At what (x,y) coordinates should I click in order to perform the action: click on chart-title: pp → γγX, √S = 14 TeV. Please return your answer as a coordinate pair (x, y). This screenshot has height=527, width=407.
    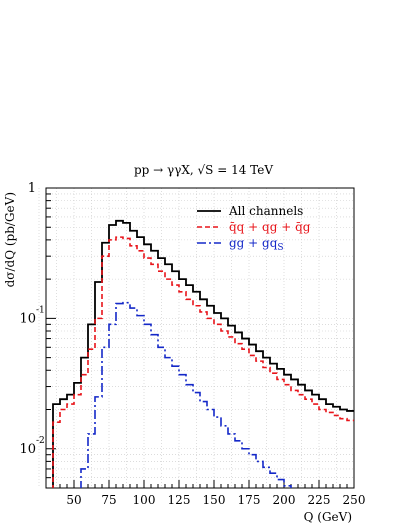
    Looking at the image, I should click on (203, 170).